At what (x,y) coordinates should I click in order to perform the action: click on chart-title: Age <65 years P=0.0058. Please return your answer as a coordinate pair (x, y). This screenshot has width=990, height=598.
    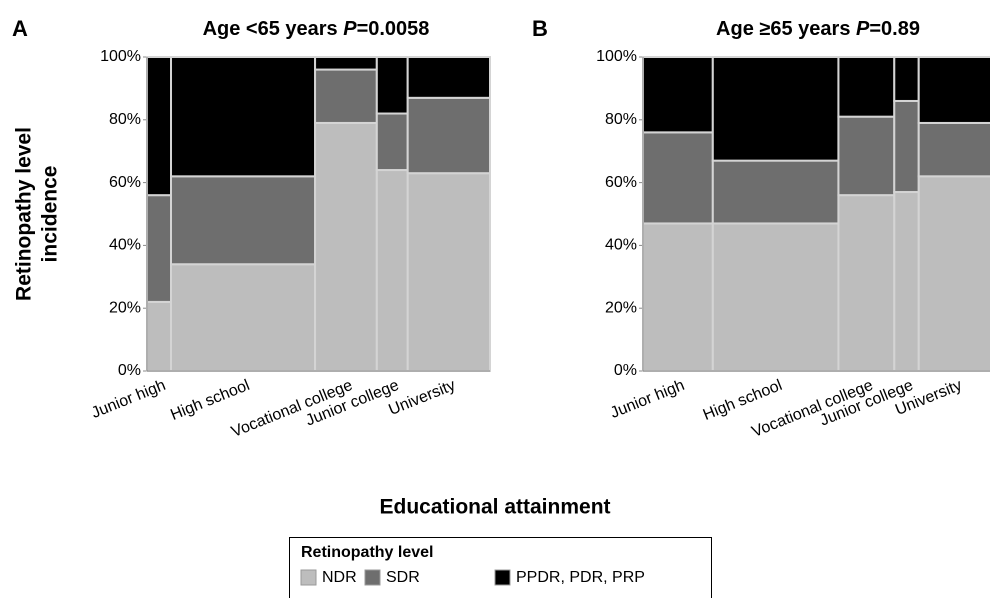
    Looking at the image, I should click on (316, 29).